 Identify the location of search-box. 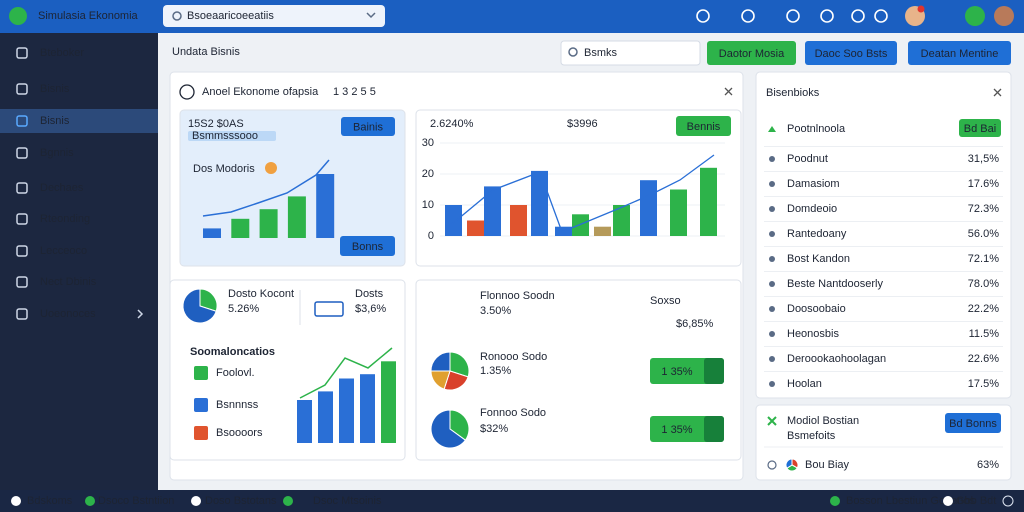
(274, 16).